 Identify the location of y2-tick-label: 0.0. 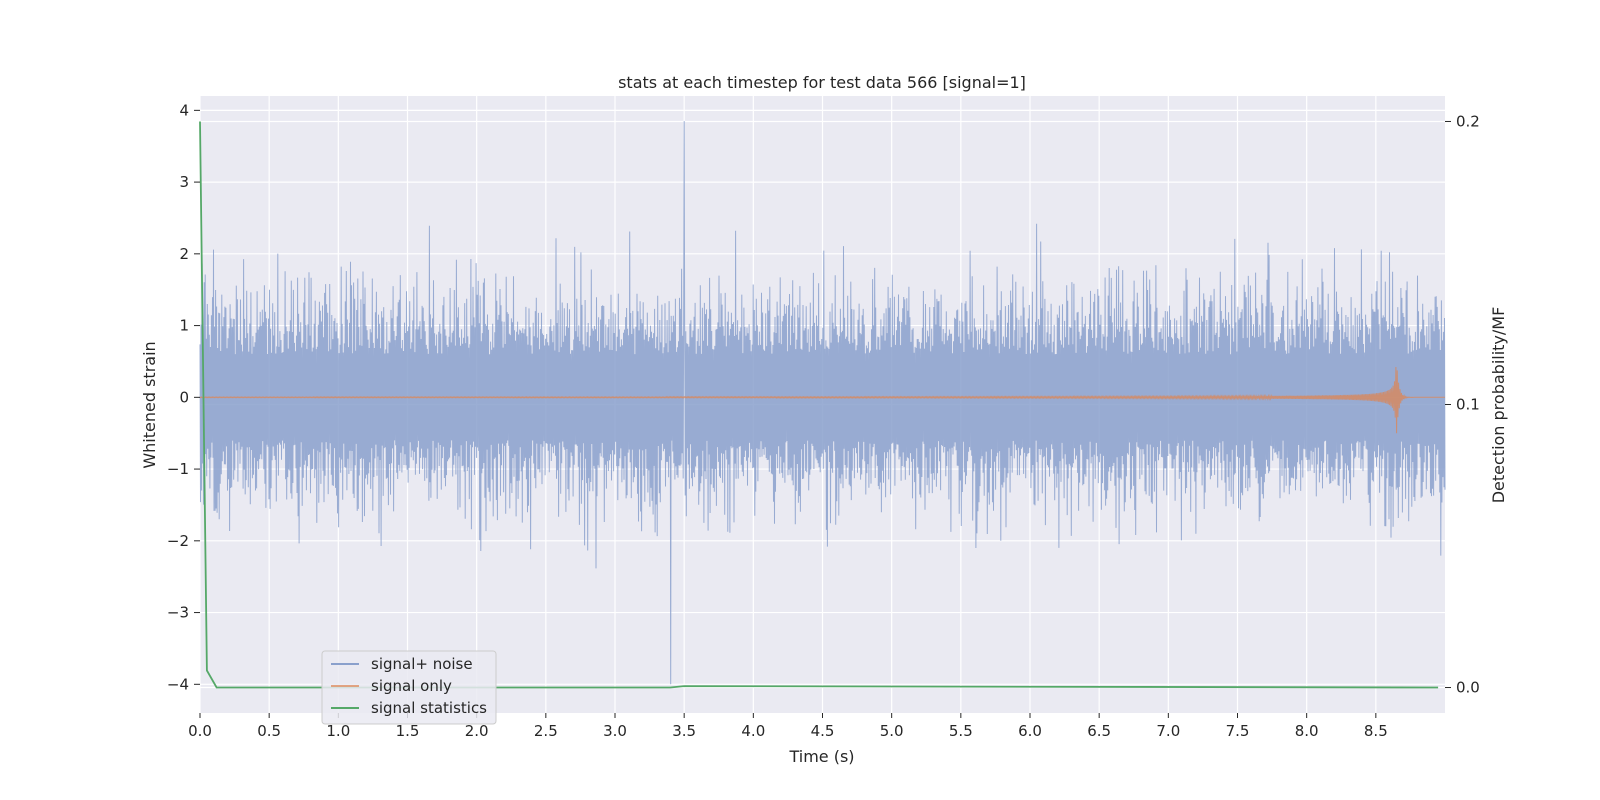
(1468, 688).